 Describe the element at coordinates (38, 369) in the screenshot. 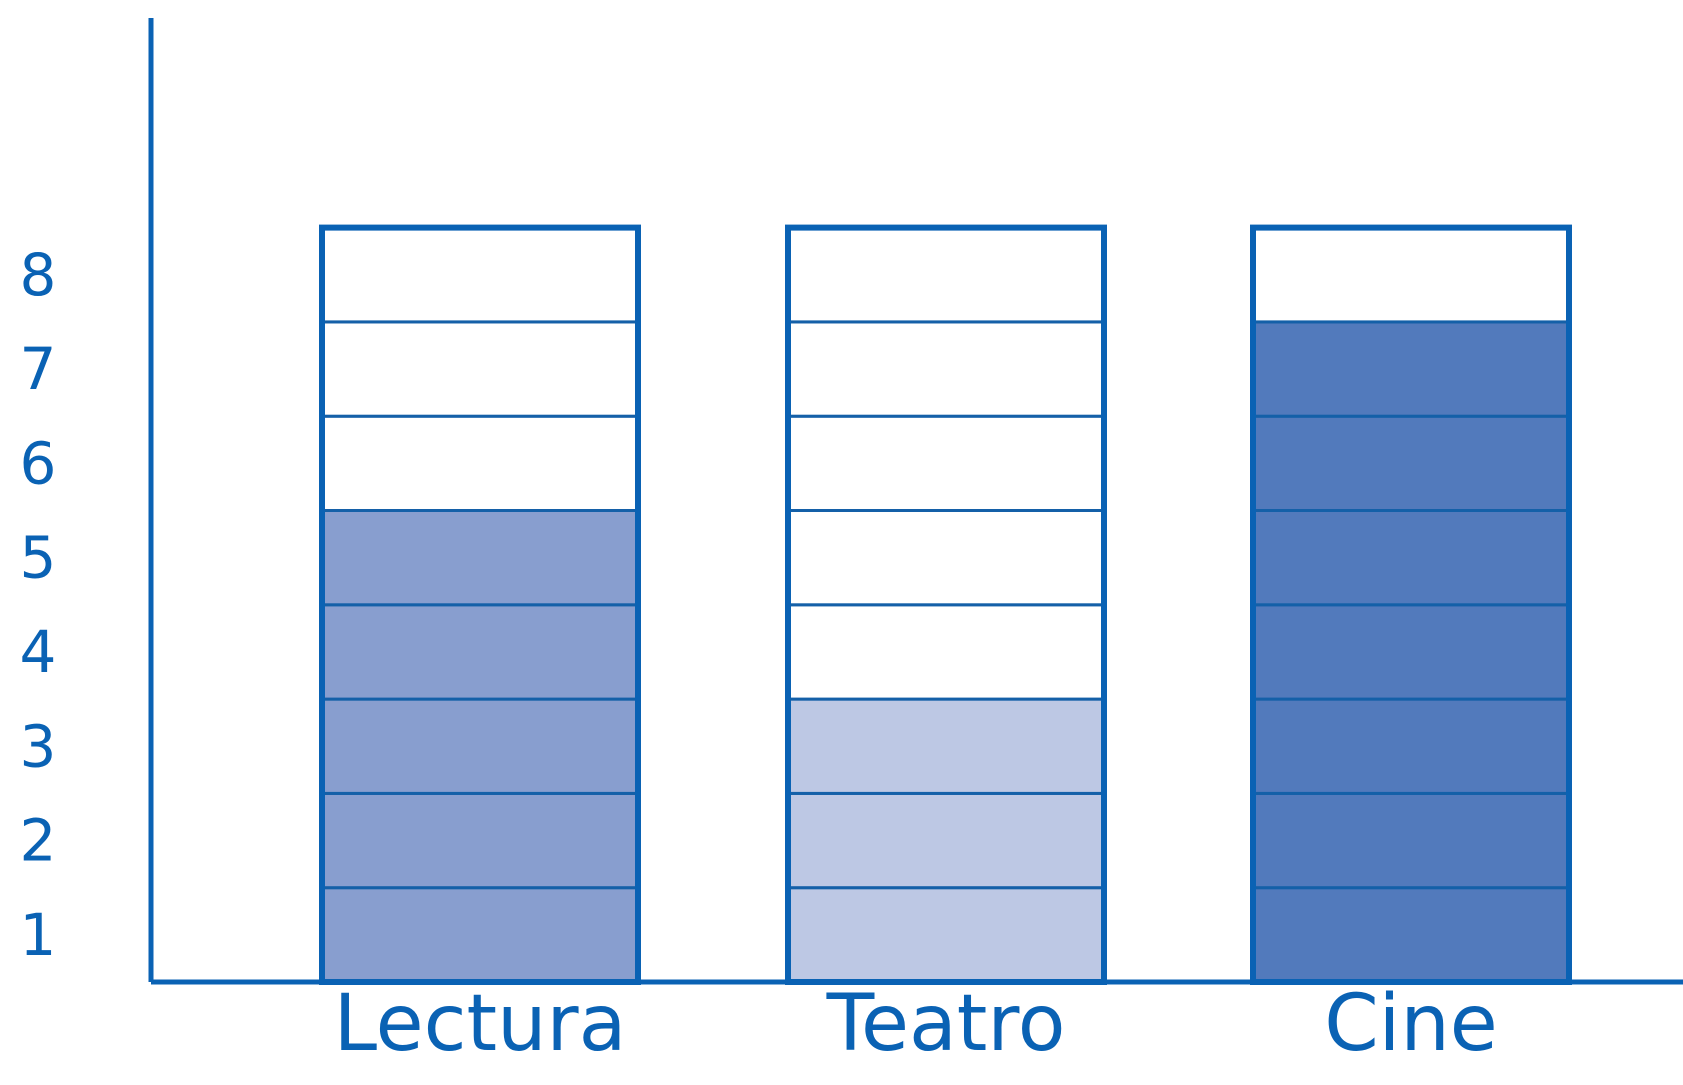

I see `y-tick-label: 7` at that location.